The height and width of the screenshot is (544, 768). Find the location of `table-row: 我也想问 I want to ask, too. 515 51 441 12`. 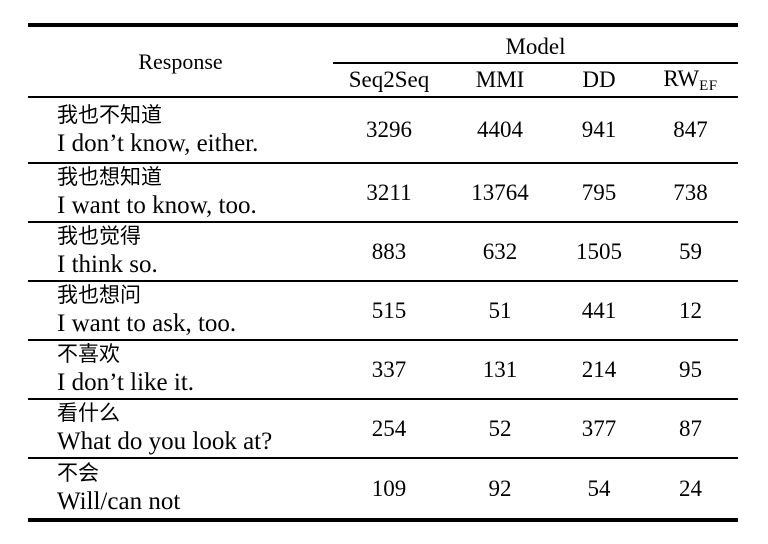

table-row: 我也想问 I want to ask, too. 515 51 441 12 is located at coordinates (383, 311).